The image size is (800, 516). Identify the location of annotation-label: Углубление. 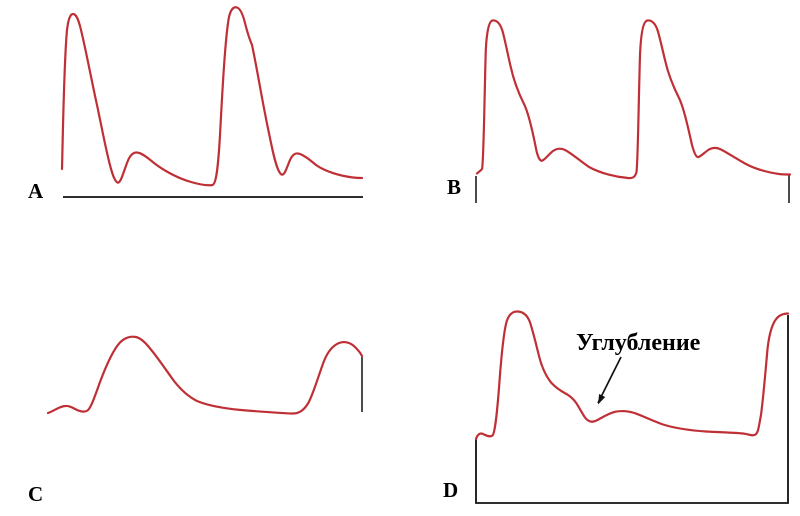
(638, 343).